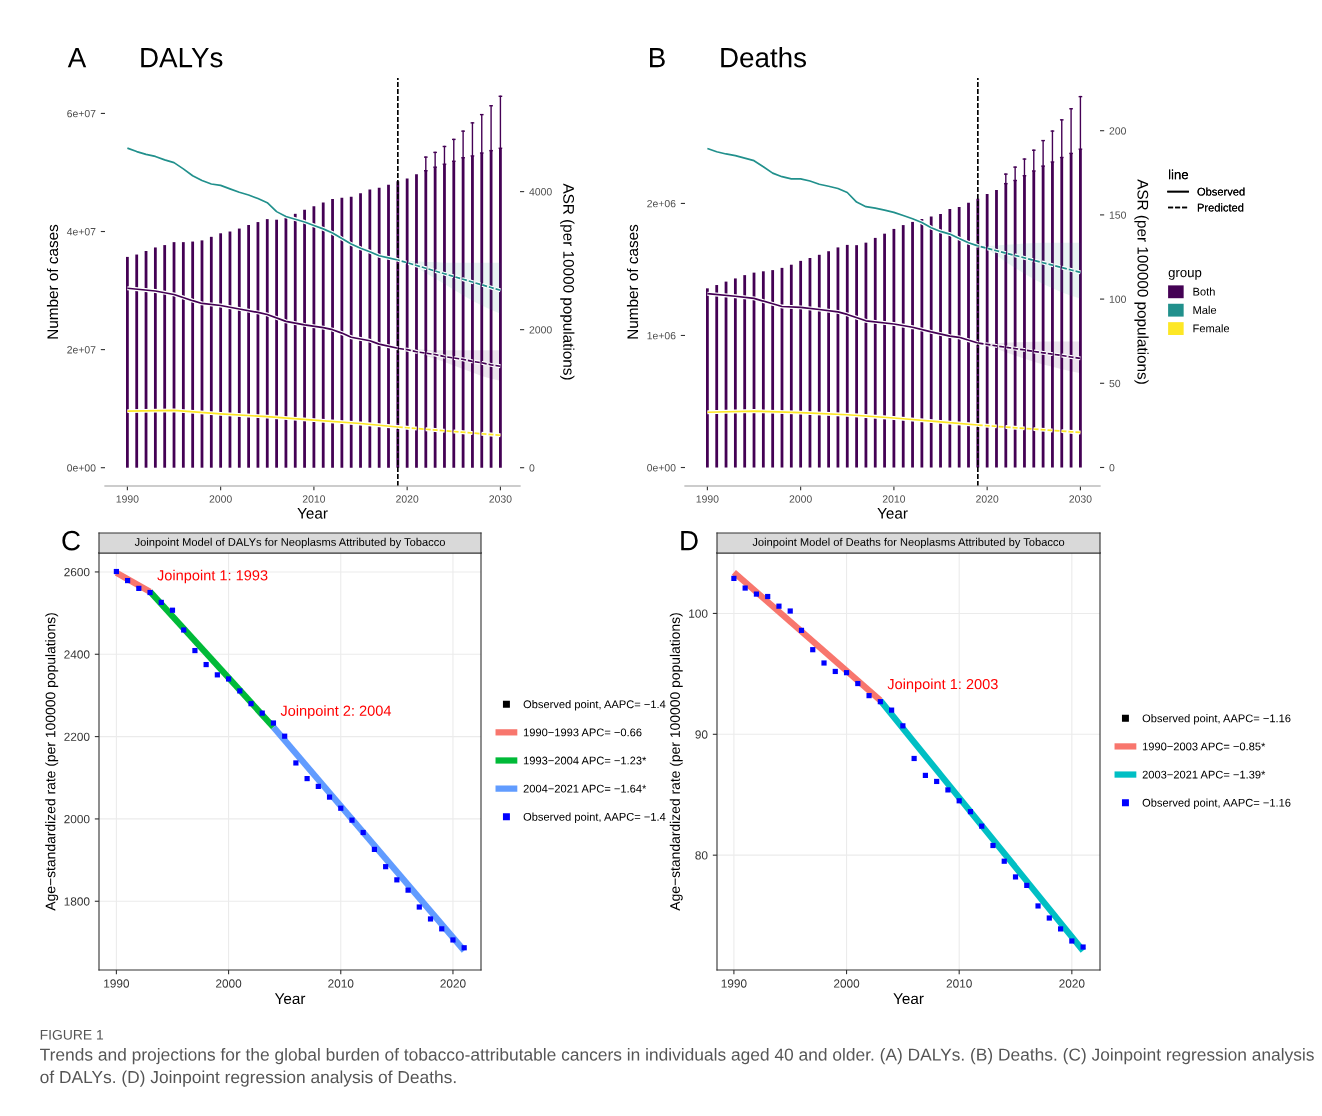 This screenshot has width=1322, height=1116. What do you see at coordinates (52, 281) in the screenshot?
I see `y-axis-title: Number of cases` at bounding box center [52, 281].